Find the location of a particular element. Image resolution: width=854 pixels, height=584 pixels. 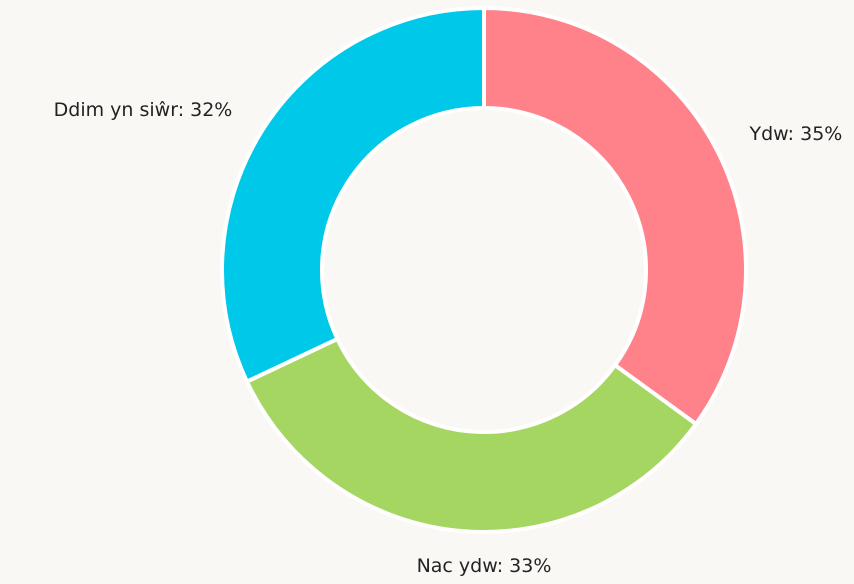

slice-label: Ddim yn siŵr: 32% is located at coordinates (143, 110).